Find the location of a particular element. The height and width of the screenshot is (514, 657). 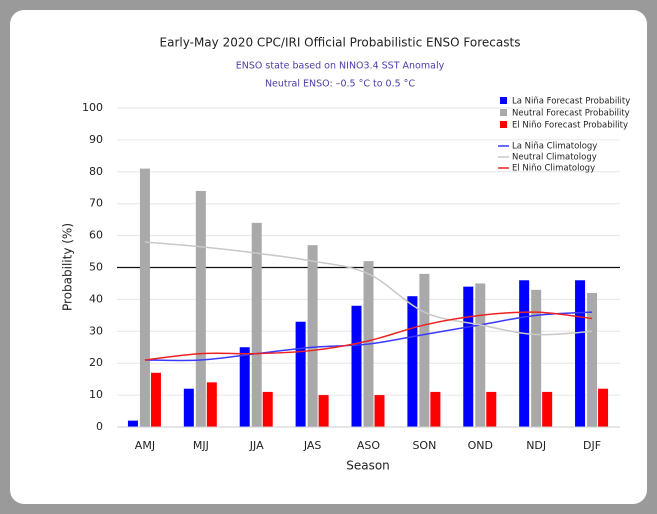

y-tick-label: 0 is located at coordinates (99, 426).